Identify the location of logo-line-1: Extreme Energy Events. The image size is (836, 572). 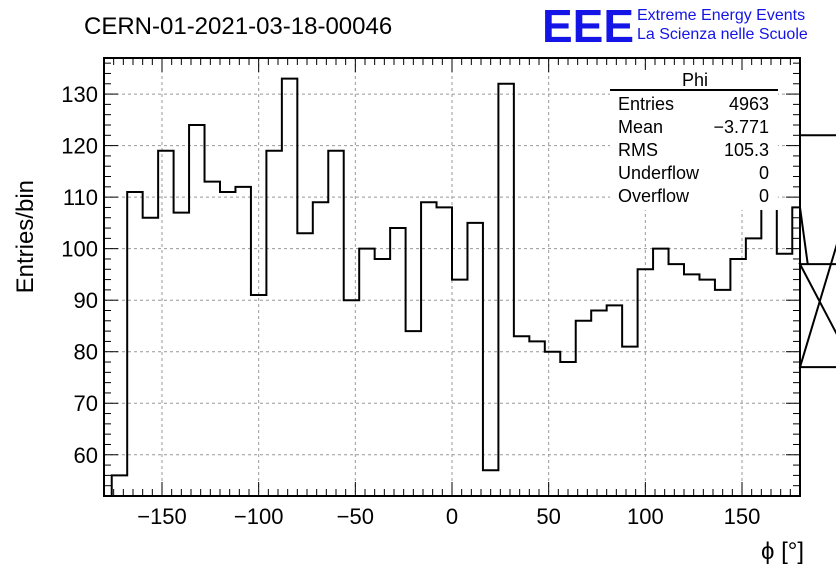
(721, 15).